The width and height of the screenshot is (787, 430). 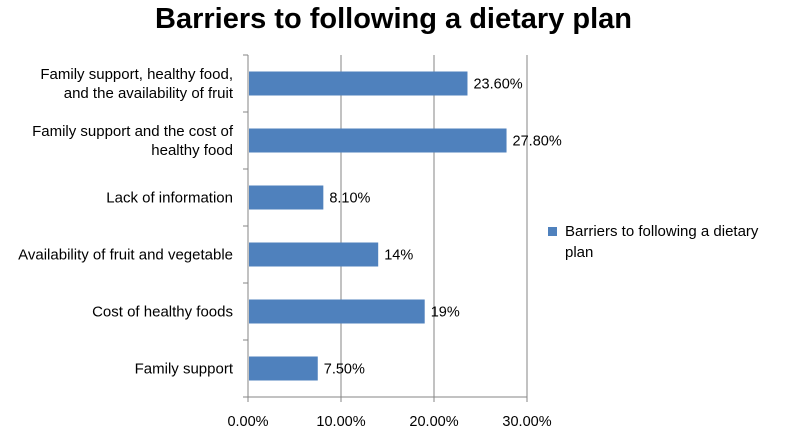 What do you see at coordinates (497, 85) in the screenshot?
I see `data-label: 23.60%` at bounding box center [497, 85].